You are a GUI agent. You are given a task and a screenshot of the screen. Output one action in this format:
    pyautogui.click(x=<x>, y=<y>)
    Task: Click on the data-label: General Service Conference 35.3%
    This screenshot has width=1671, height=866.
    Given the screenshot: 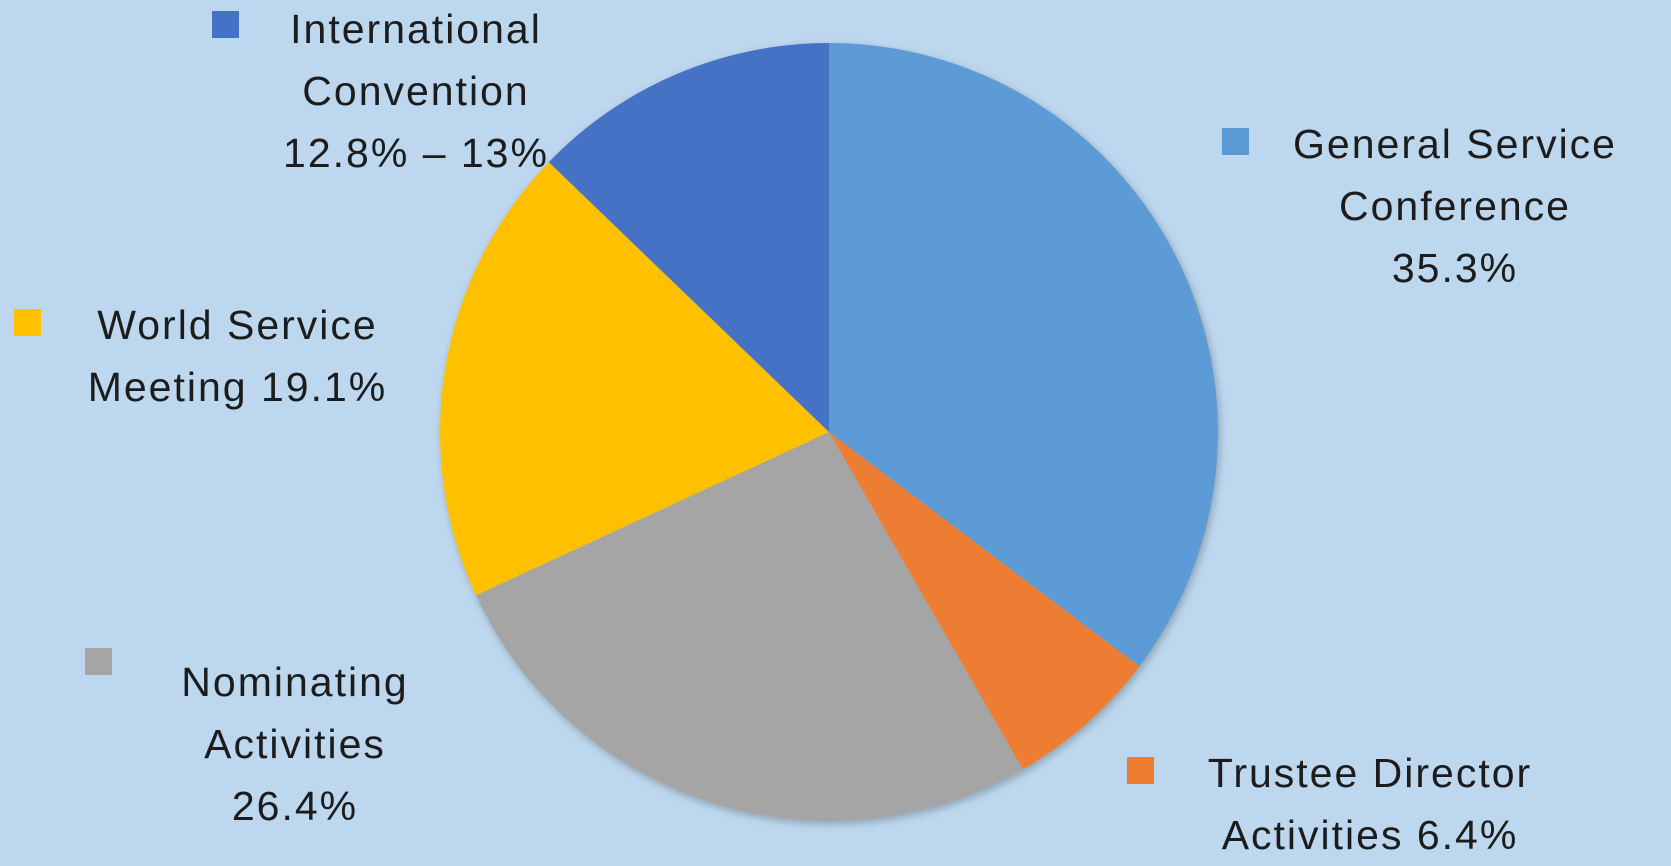 What is the action you would take?
    pyautogui.click(x=1455, y=206)
    